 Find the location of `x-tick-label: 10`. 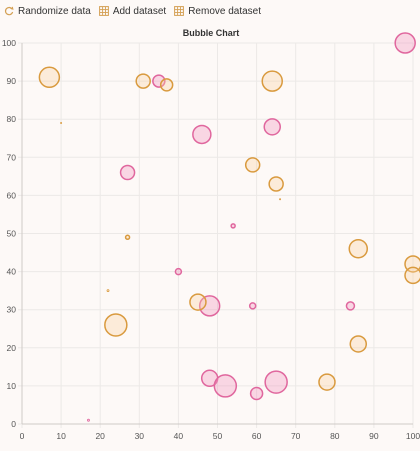

x-tick-label: 10 is located at coordinates (61, 436).